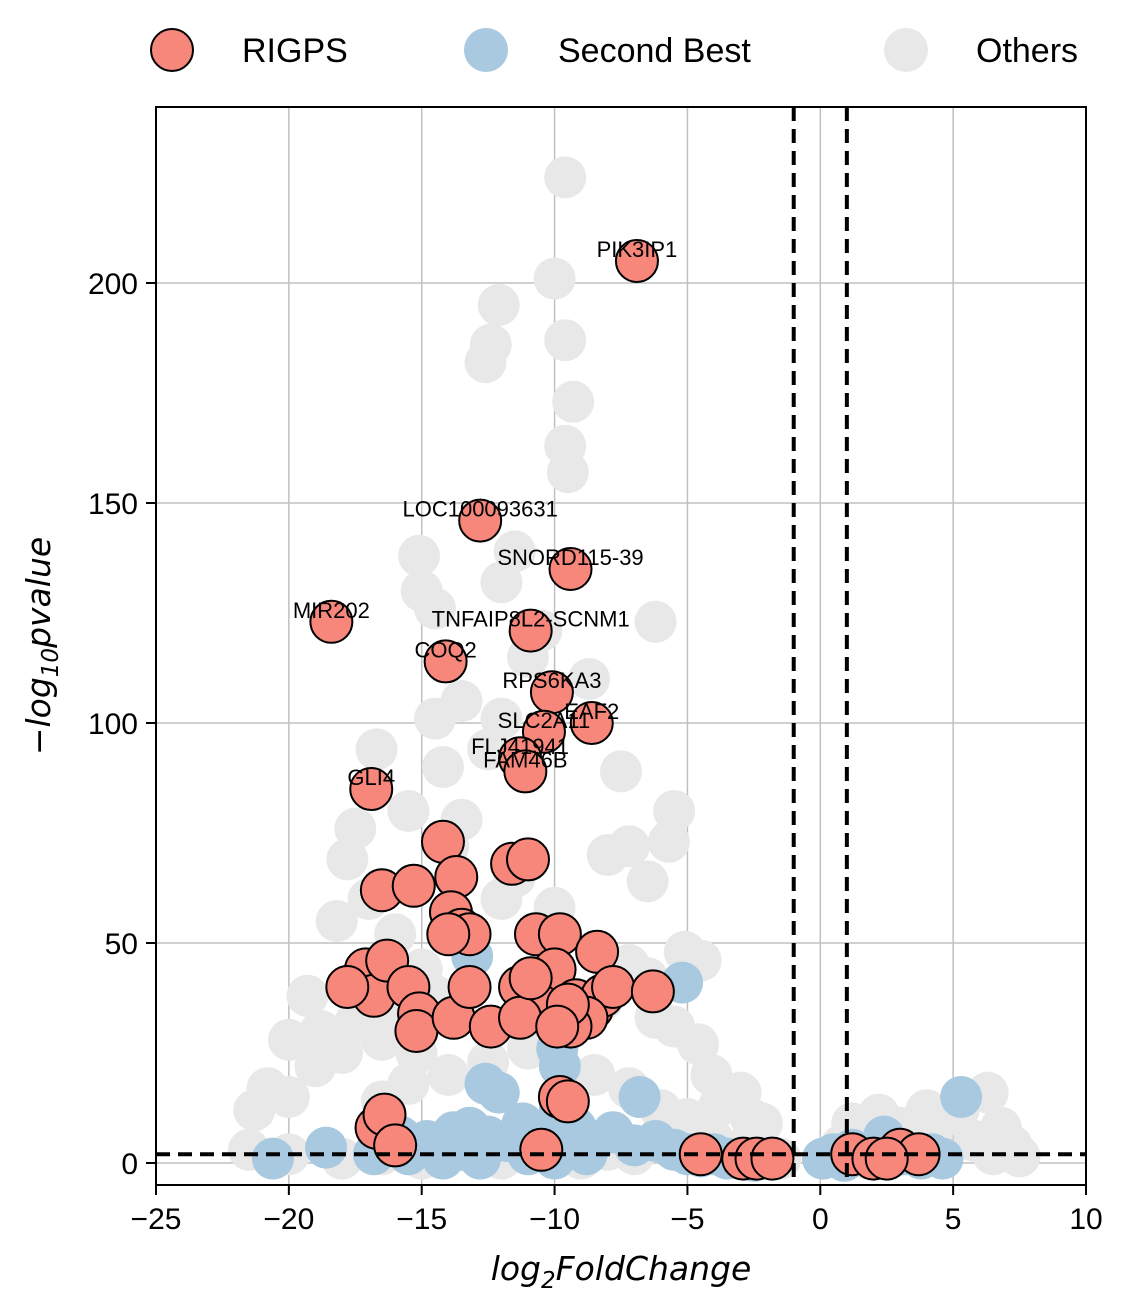  What do you see at coordinates (591, 711) in the screenshot?
I see `gene-label-7: EAF2` at bounding box center [591, 711].